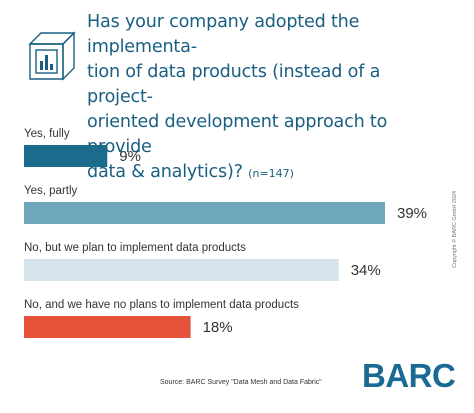 The image size is (474, 413). What do you see at coordinates (130, 156) in the screenshot?
I see `value-label: 9%` at bounding box center [130, 156].